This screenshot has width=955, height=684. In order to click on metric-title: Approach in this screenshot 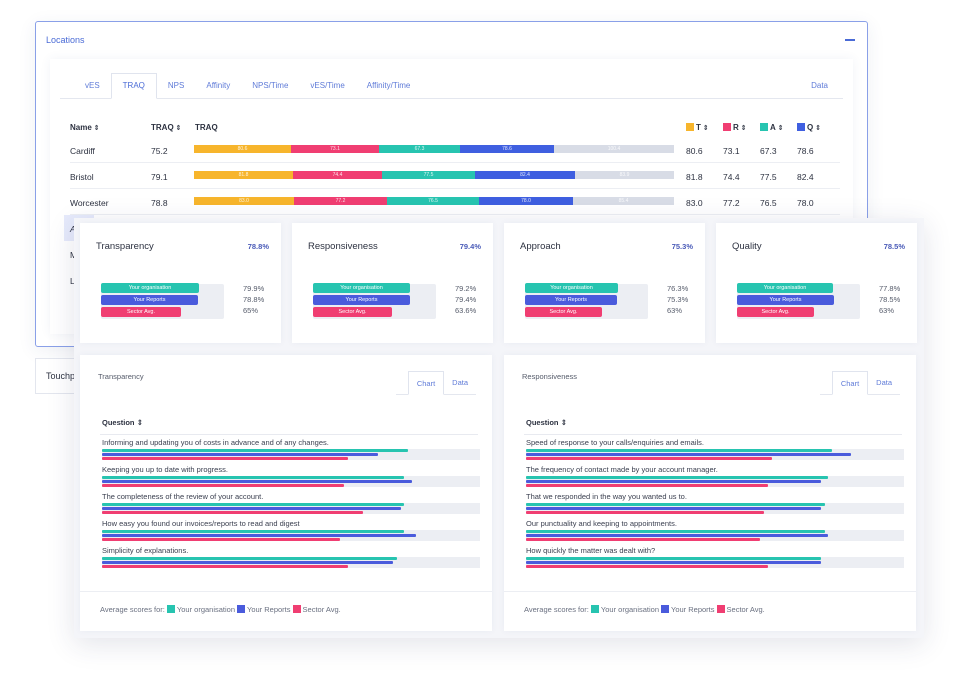, I will do `click(540, 246)`.